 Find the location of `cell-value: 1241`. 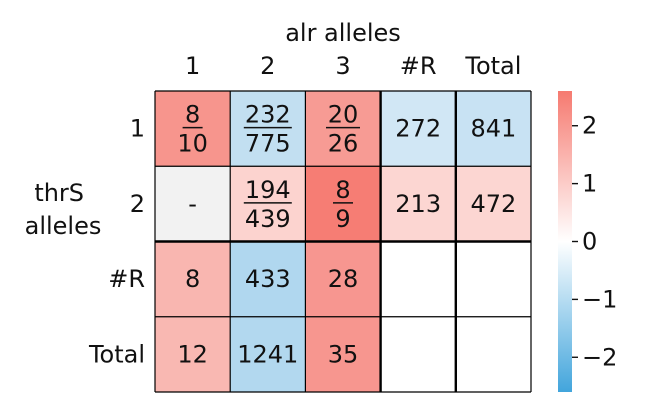

cell-value: 1241 is located at coordinates (267, 354).